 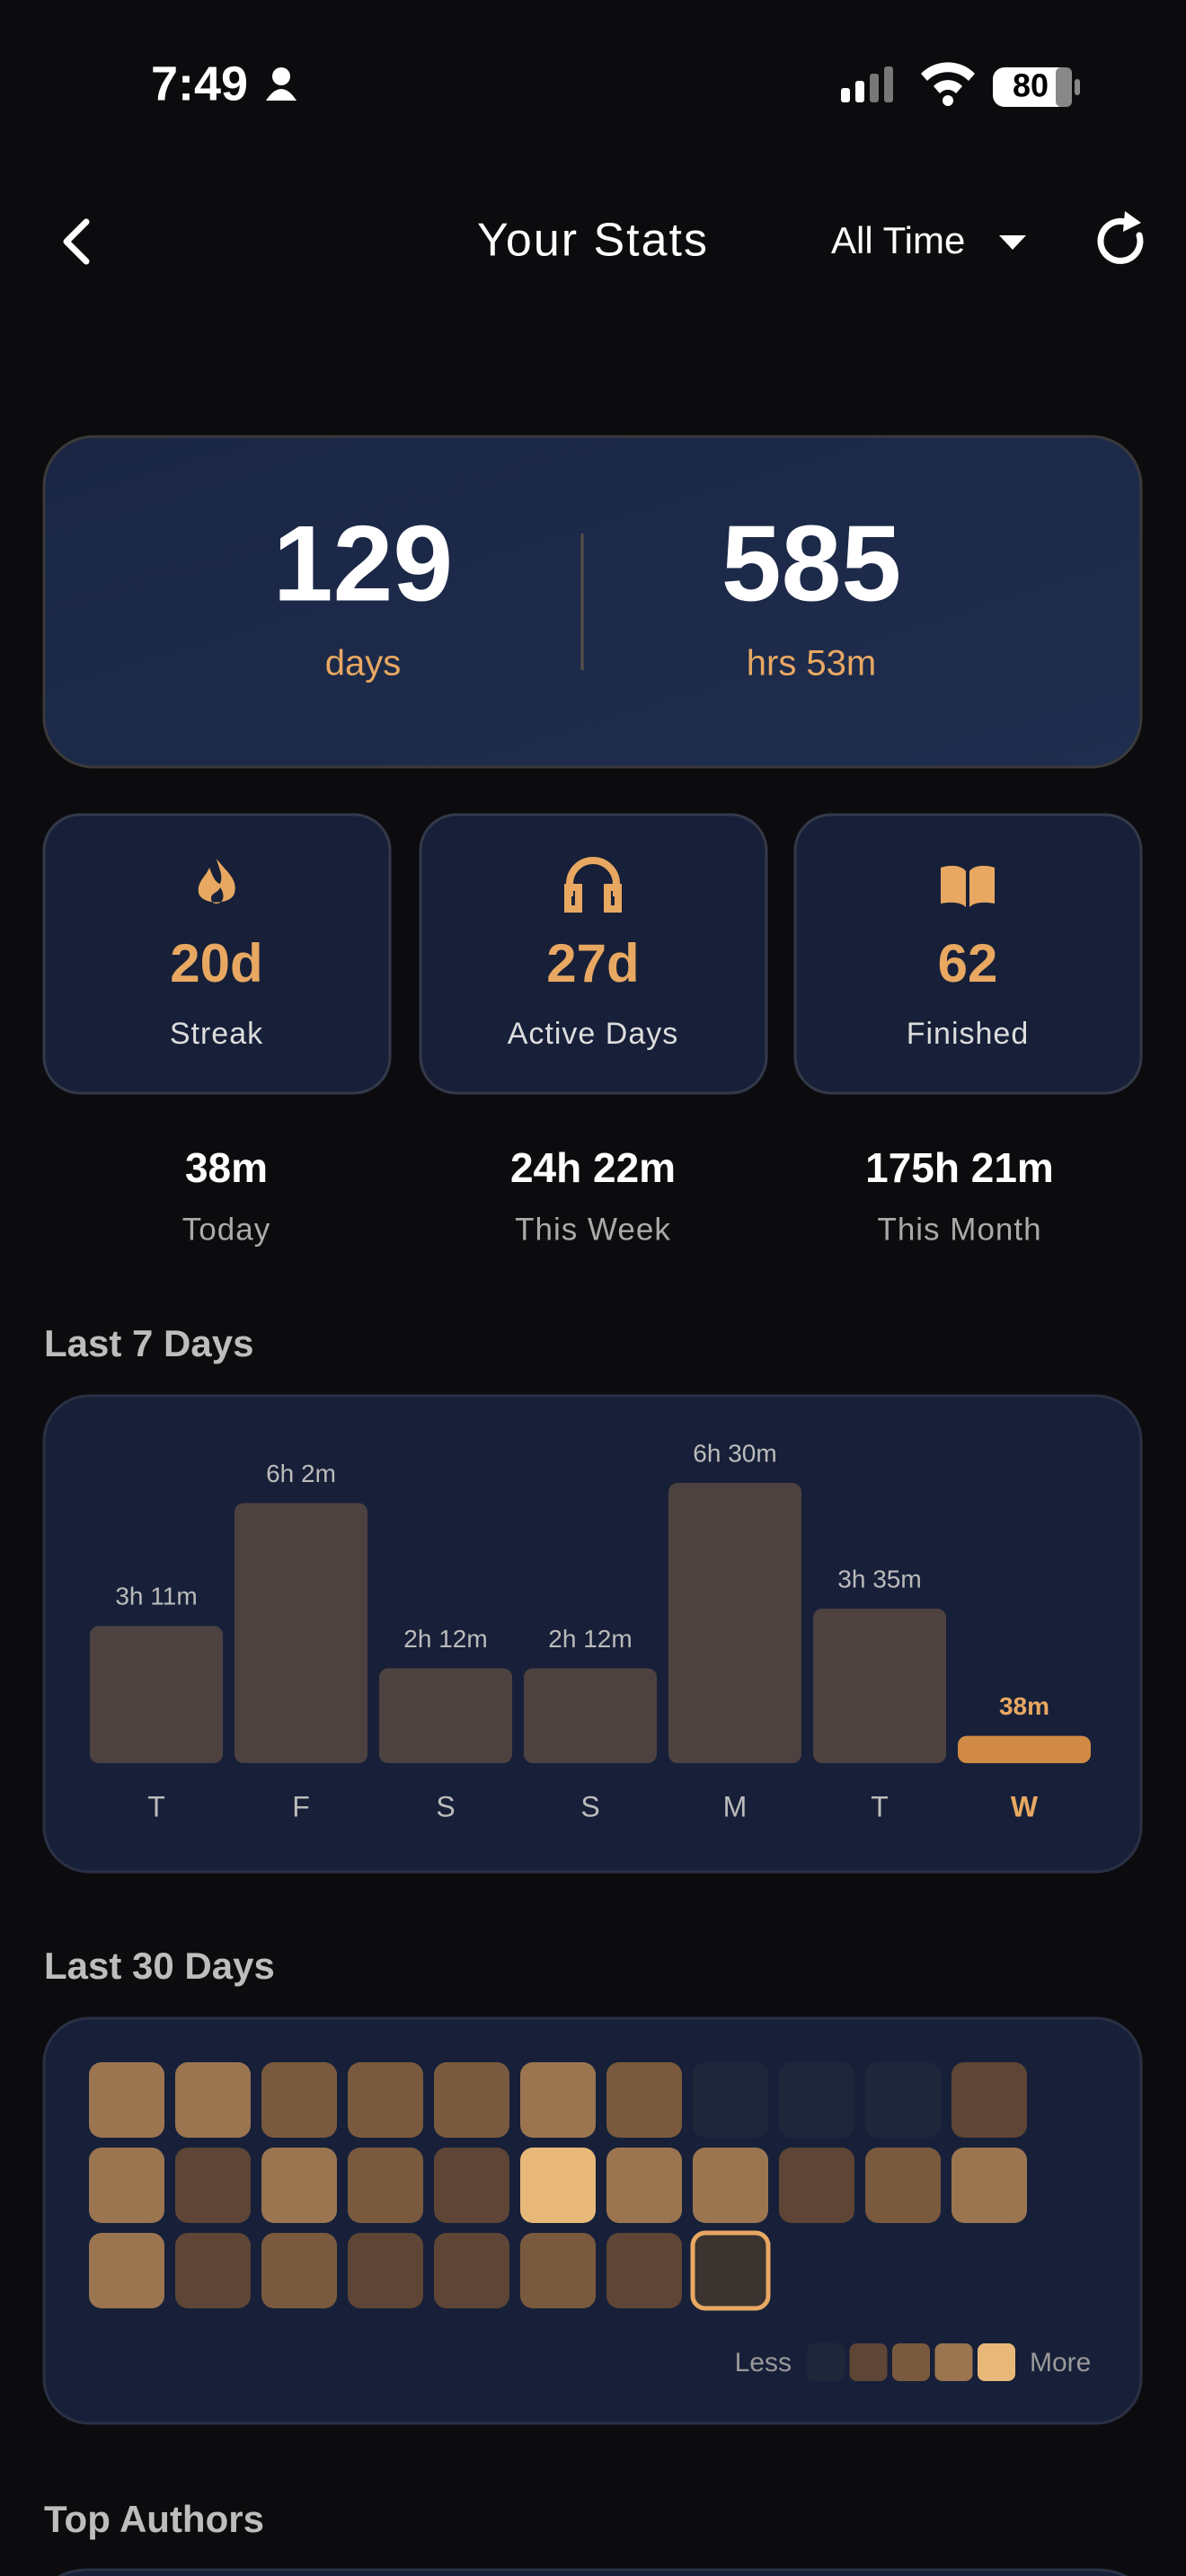 What do you see at coordinates (1024, 1706) in the screenshot?
I see `bar-label: 38m` at bounding box center [1024, 1706].